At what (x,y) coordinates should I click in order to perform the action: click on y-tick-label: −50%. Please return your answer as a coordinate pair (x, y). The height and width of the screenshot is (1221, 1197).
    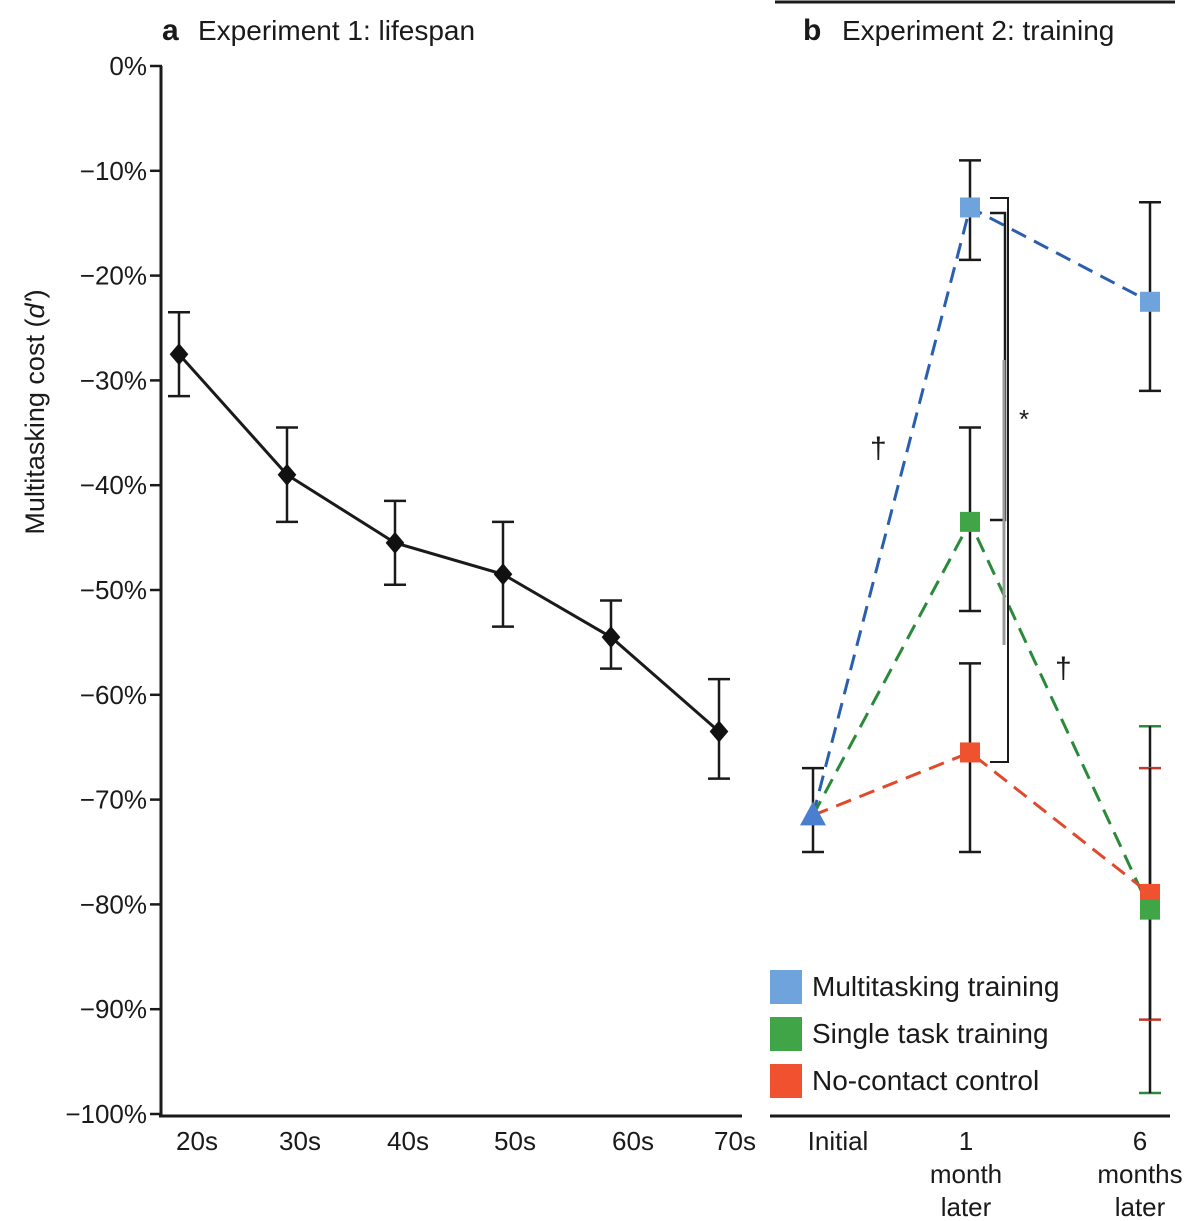
    Looking at the image, I should click on (113, 590).